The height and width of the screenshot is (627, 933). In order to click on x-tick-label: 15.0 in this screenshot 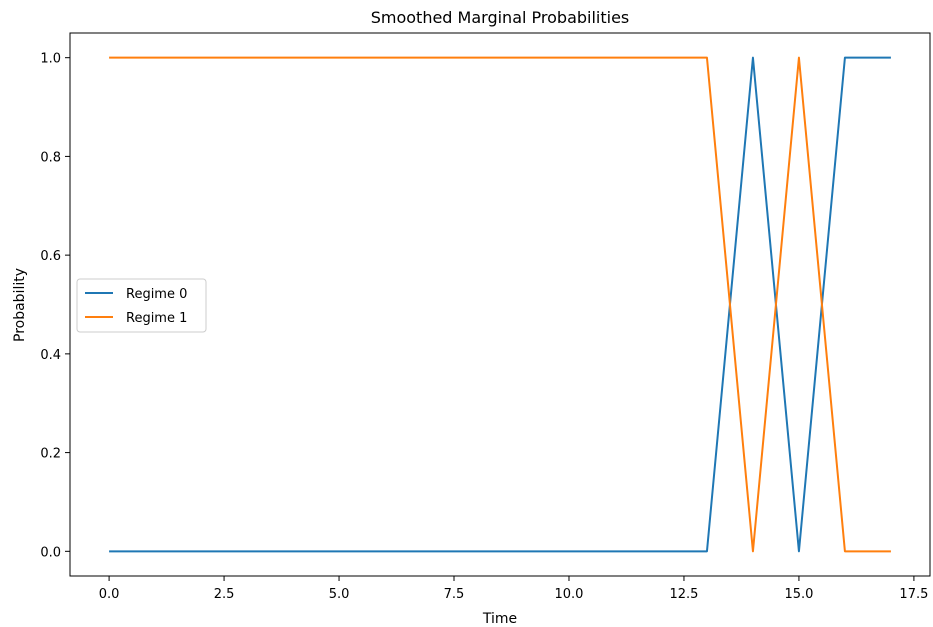, I will do `click(798, 594)`.